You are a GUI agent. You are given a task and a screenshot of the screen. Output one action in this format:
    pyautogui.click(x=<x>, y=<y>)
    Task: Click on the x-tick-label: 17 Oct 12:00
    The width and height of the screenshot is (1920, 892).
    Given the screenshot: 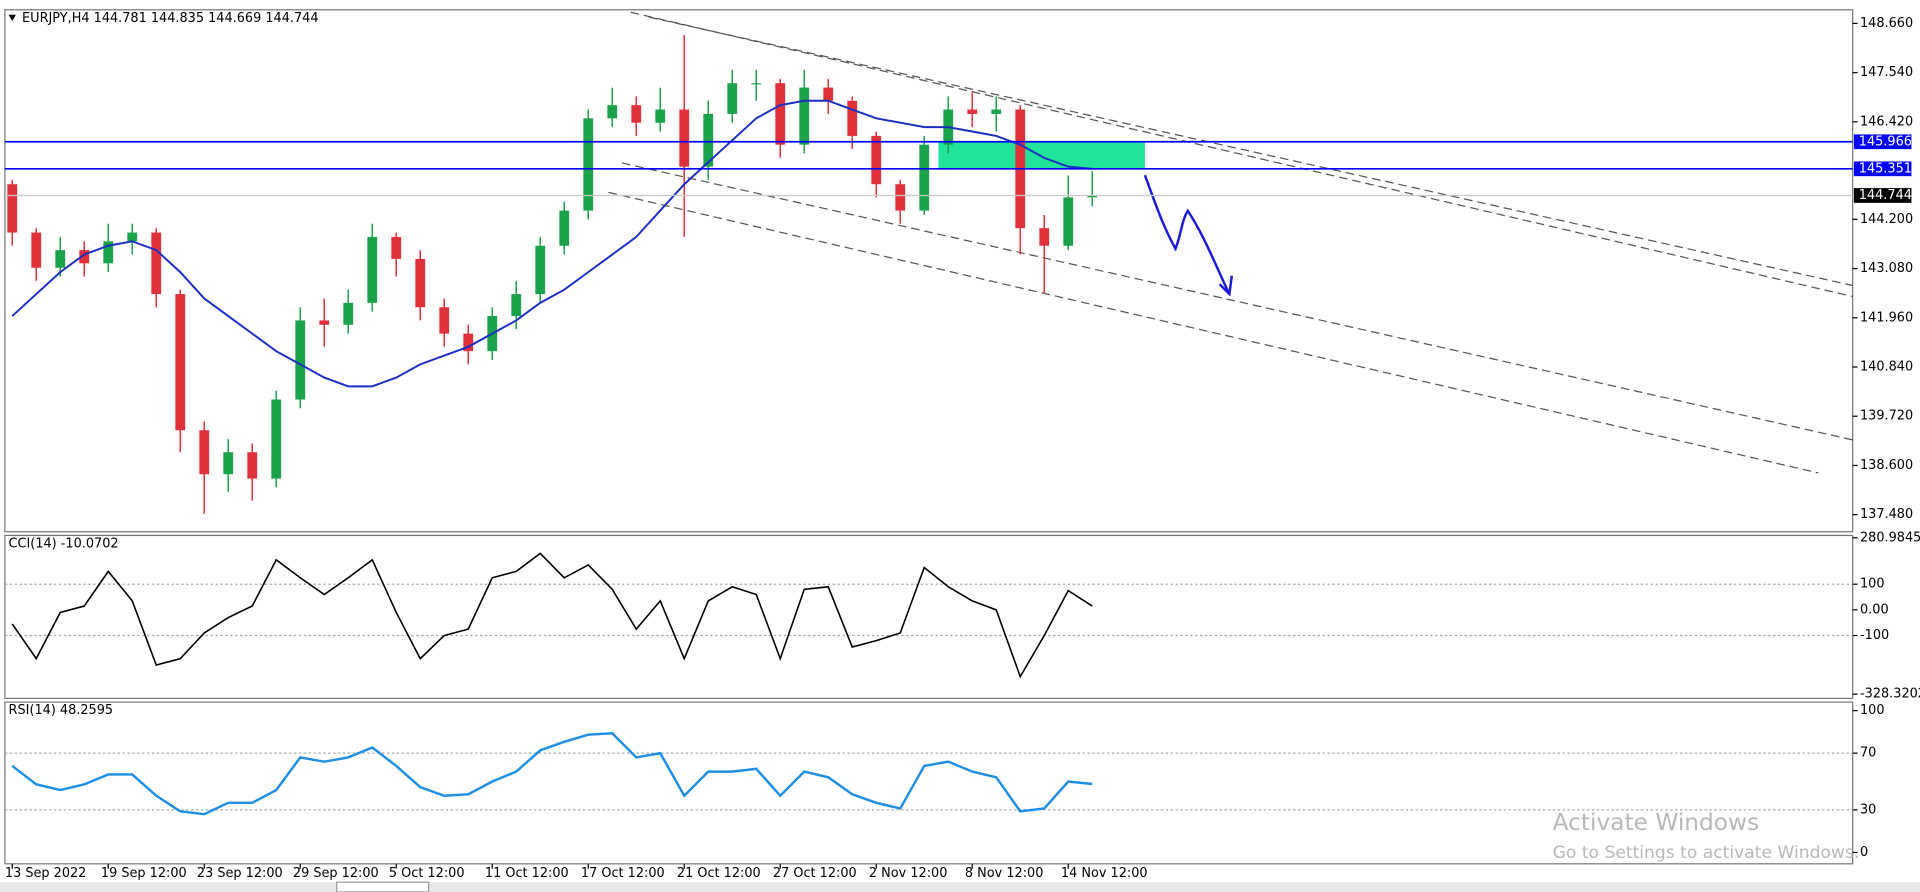 What is the action you would take?
    pyautogui.click(x=623, y=873)
    